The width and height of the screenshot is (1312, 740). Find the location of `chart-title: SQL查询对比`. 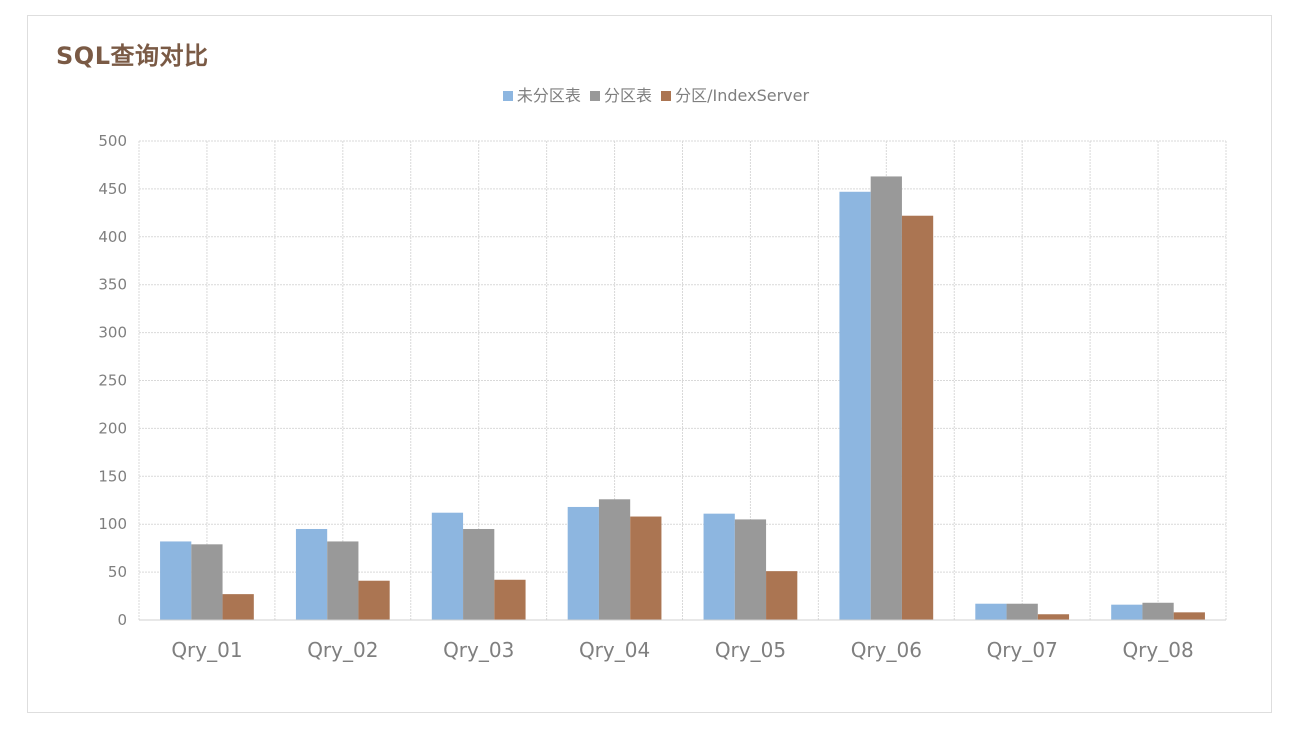

chart-title: SQL查询对比 is located at coordinates (132, 56).